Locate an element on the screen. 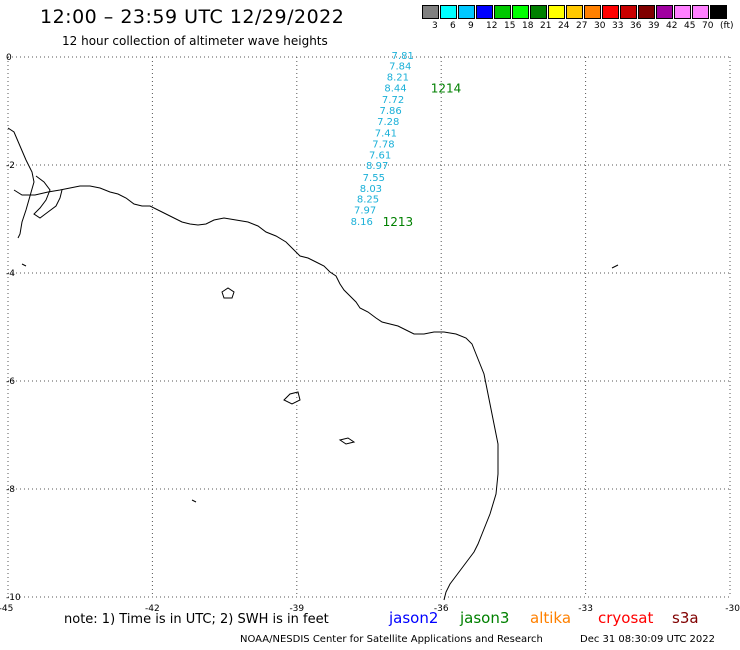 Image resolution: width=740 pixels, height=650 pixels. lat-tick-label: -8 is located at coordinates (10, 490).